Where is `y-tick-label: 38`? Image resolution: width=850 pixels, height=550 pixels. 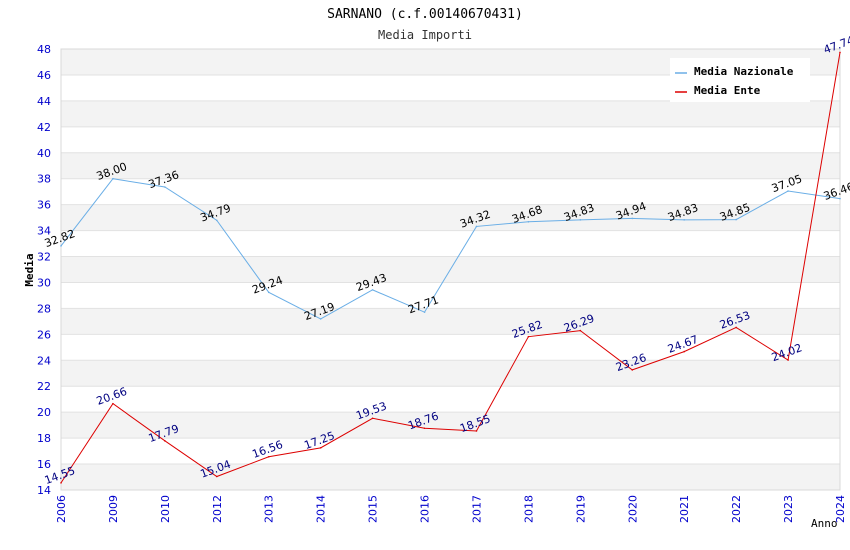 y-tick-label: 38 is located at coordinates (44, 179).